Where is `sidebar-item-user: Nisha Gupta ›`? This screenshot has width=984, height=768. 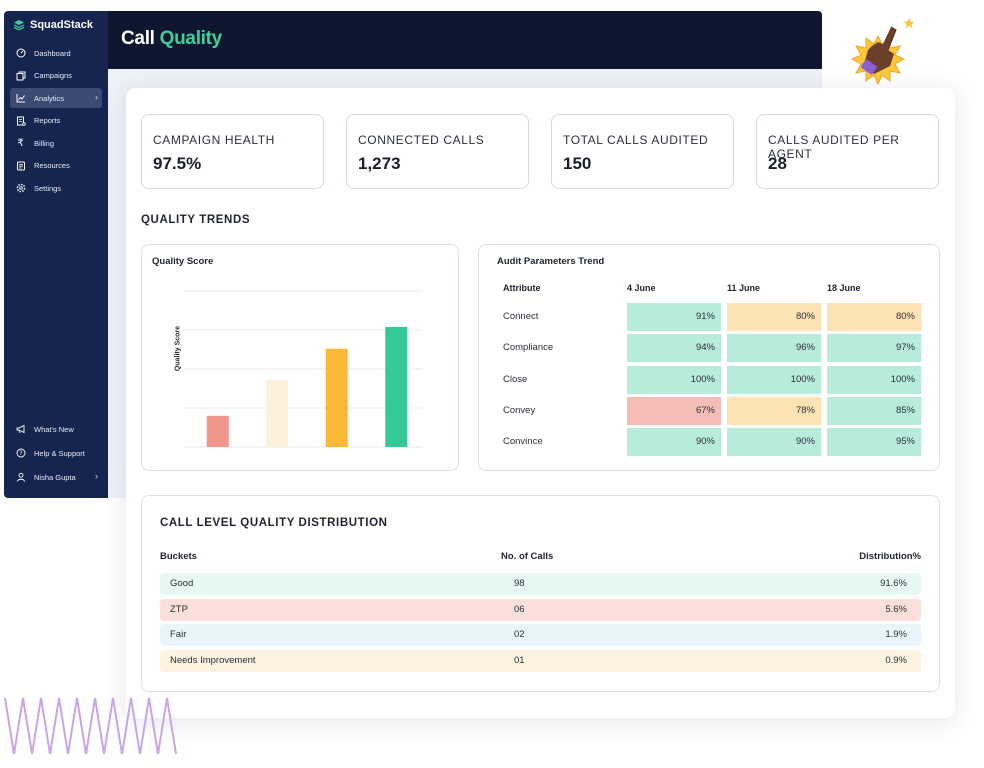
sidebar-item-user: Nisha Gupta › is located at coordinates (56, 477).